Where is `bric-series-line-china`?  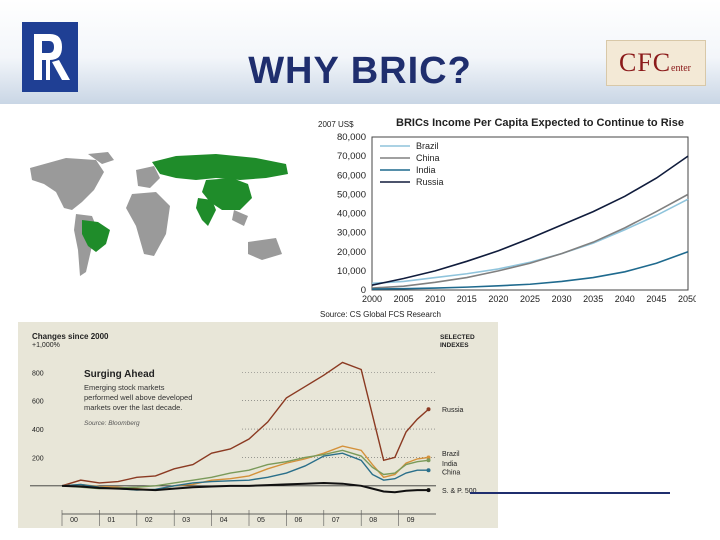
bric-series-line-china is located at coordinates (530, 241).